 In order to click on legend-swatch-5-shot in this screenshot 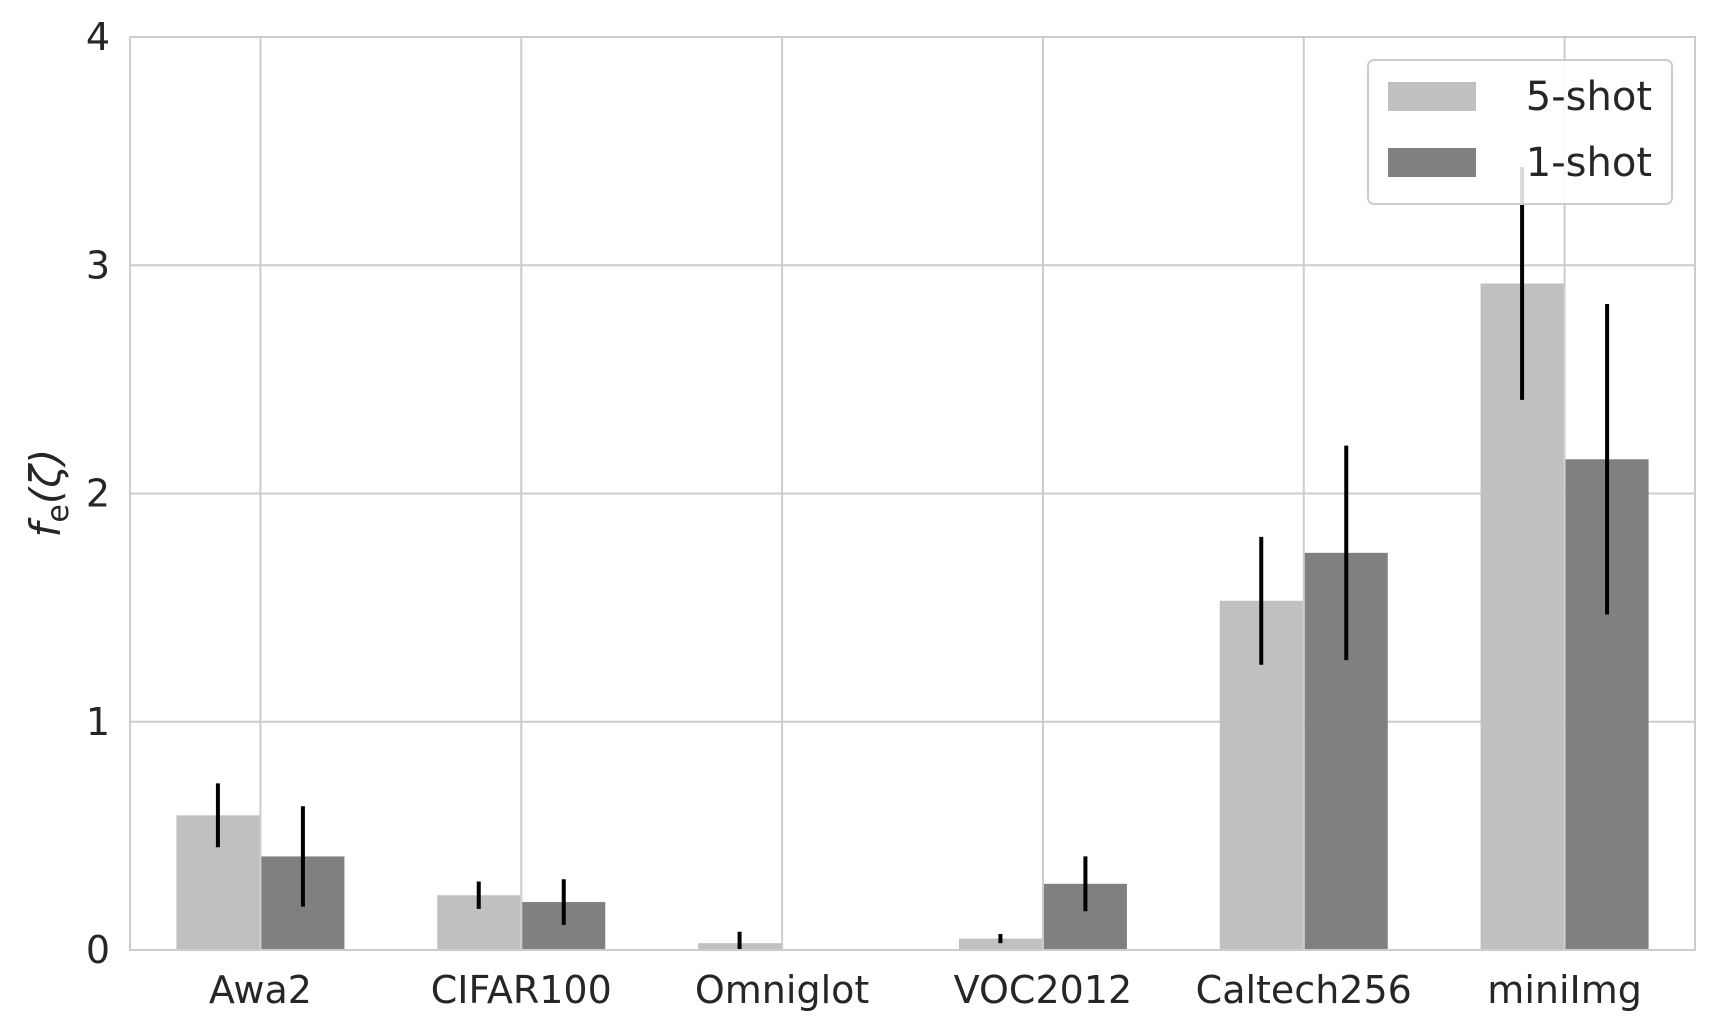, I will do `click(1432, 96)`.